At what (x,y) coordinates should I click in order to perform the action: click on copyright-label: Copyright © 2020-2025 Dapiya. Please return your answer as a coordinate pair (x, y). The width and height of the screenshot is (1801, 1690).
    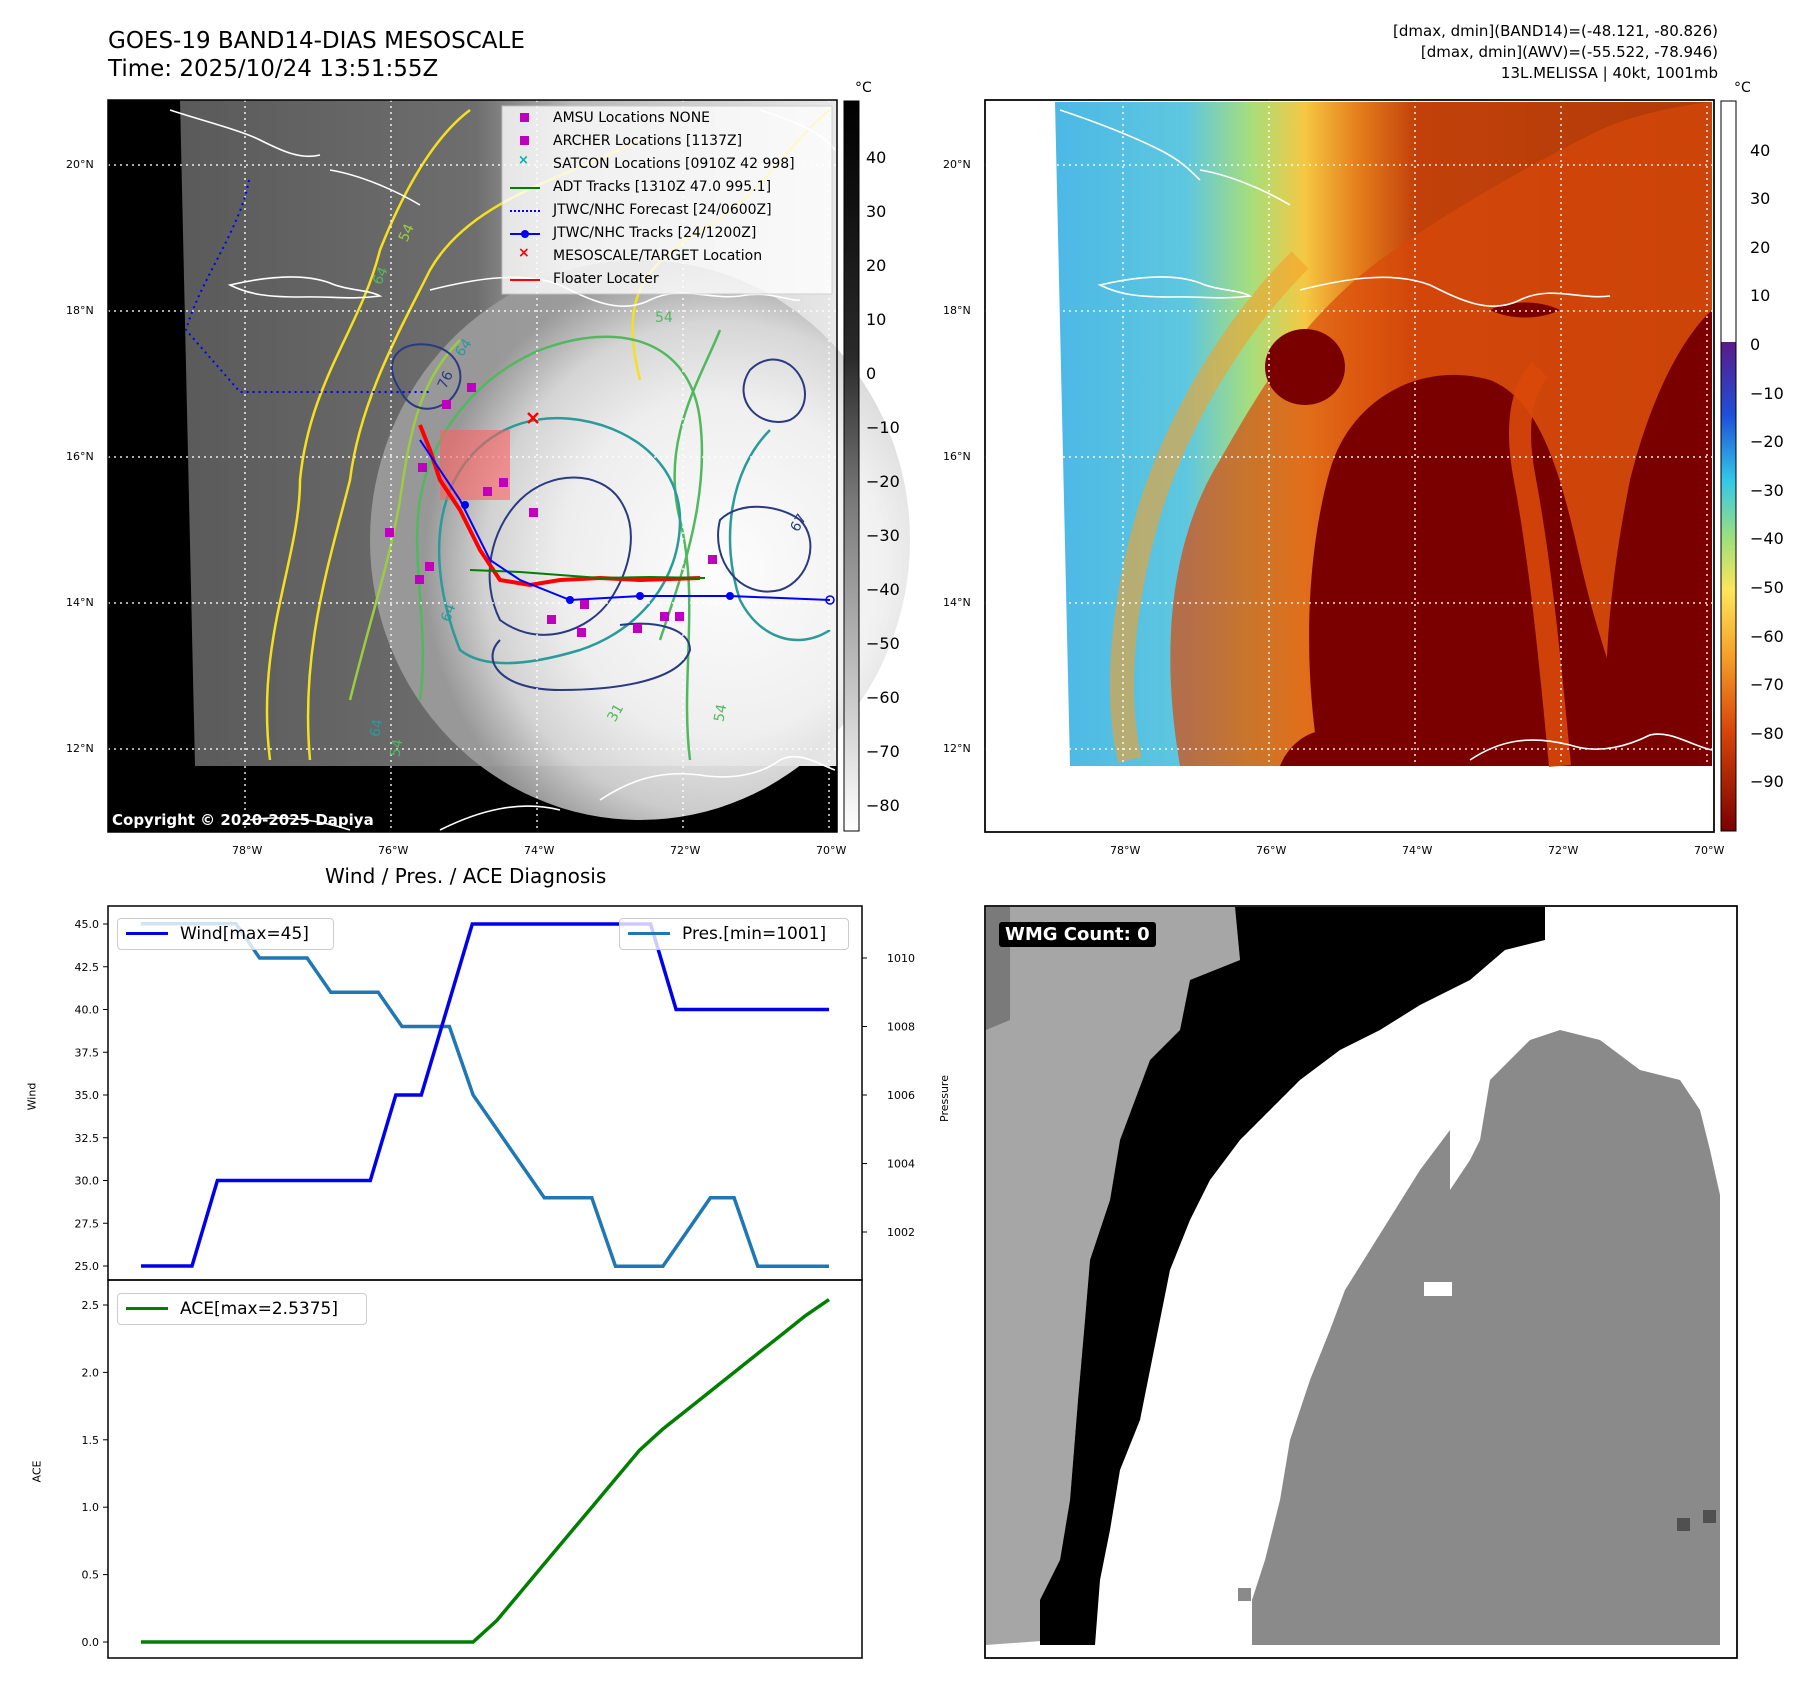
    Looking at the image, I should click on (243, 820).